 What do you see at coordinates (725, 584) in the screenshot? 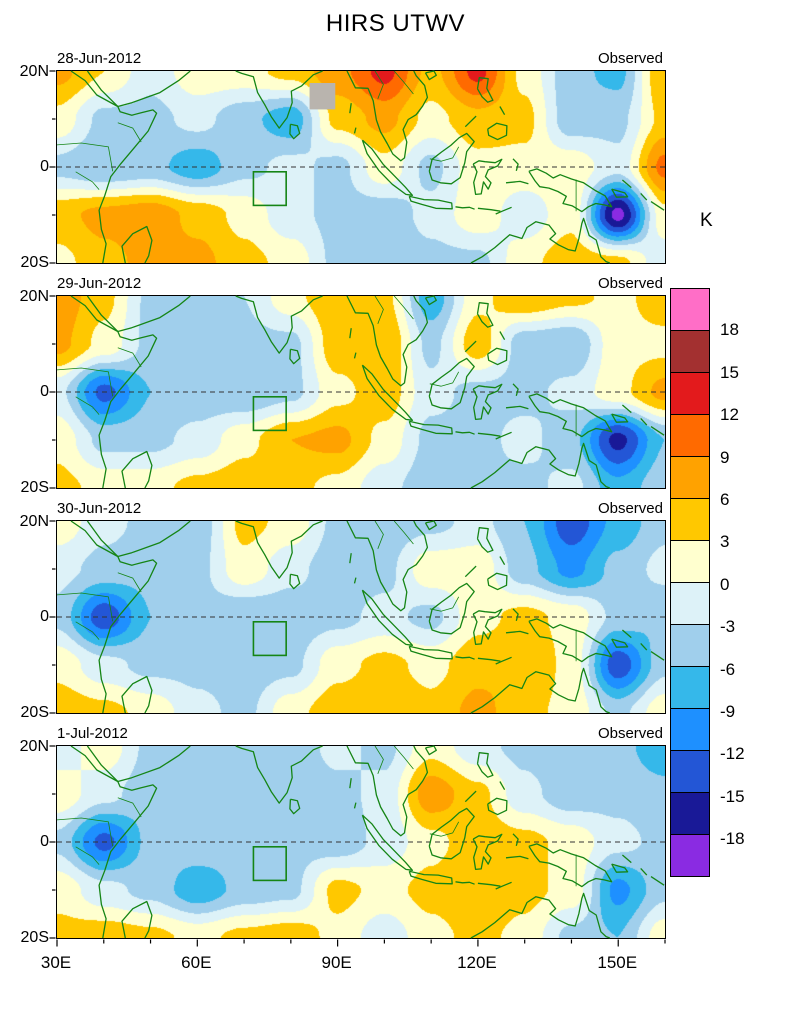
I see `colorbar-tick-label: 0` at bounding box center [725, 584].